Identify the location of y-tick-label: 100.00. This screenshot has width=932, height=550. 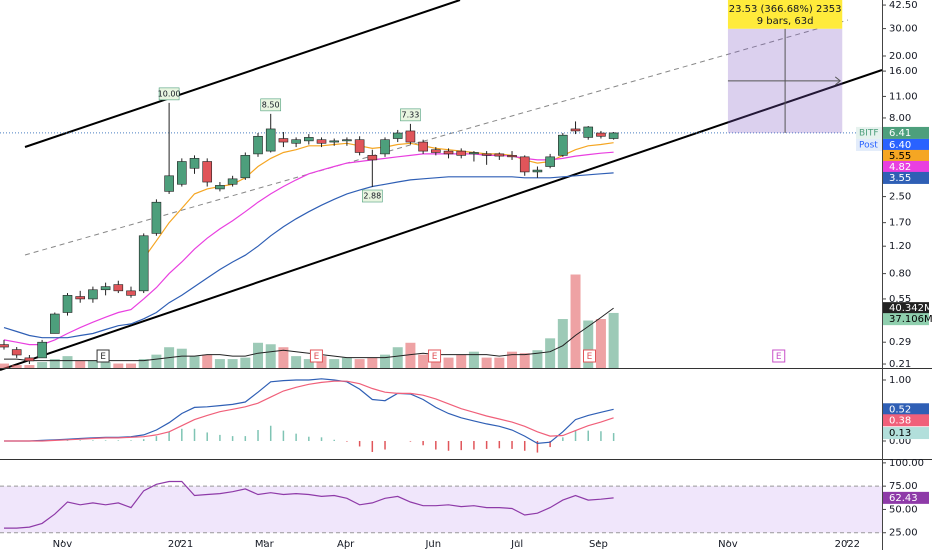
(906, 463).